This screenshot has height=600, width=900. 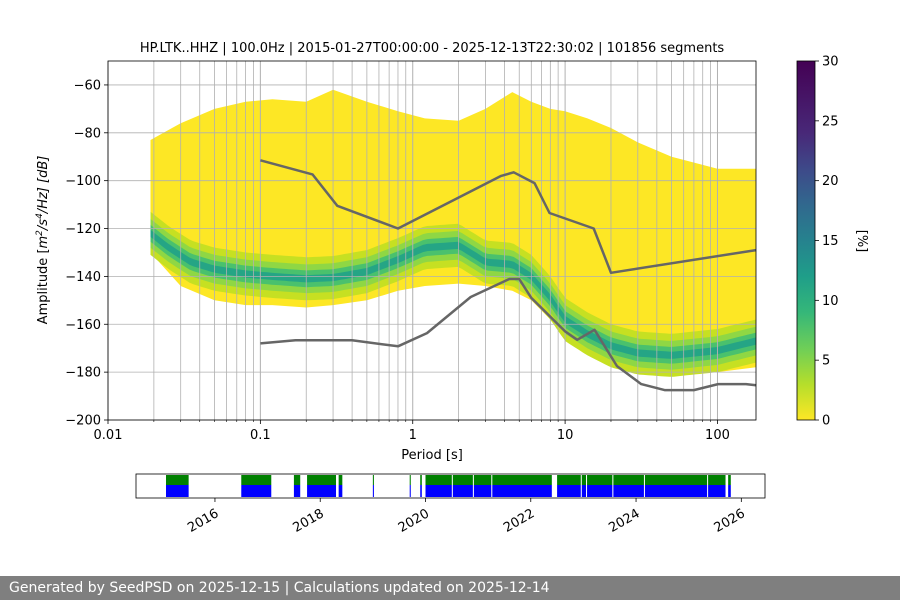 I want to click on timeline-tick-label: 2016, so click(x=203, y=521).